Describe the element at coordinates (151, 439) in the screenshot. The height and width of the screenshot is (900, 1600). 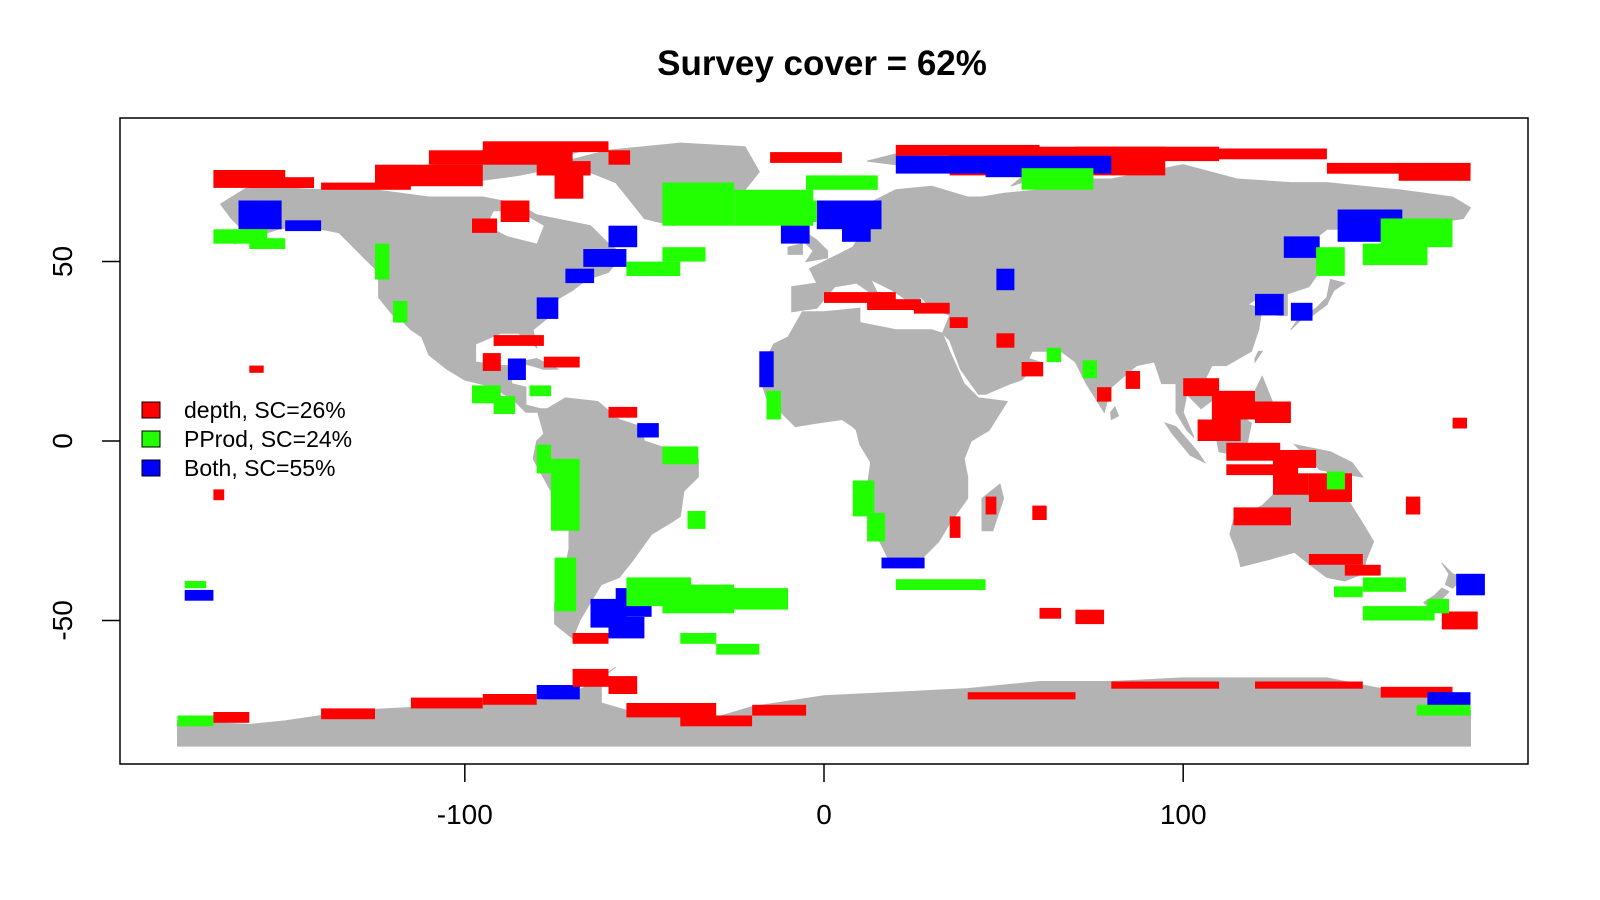
I see `legend-swatch-pprod` at that location.